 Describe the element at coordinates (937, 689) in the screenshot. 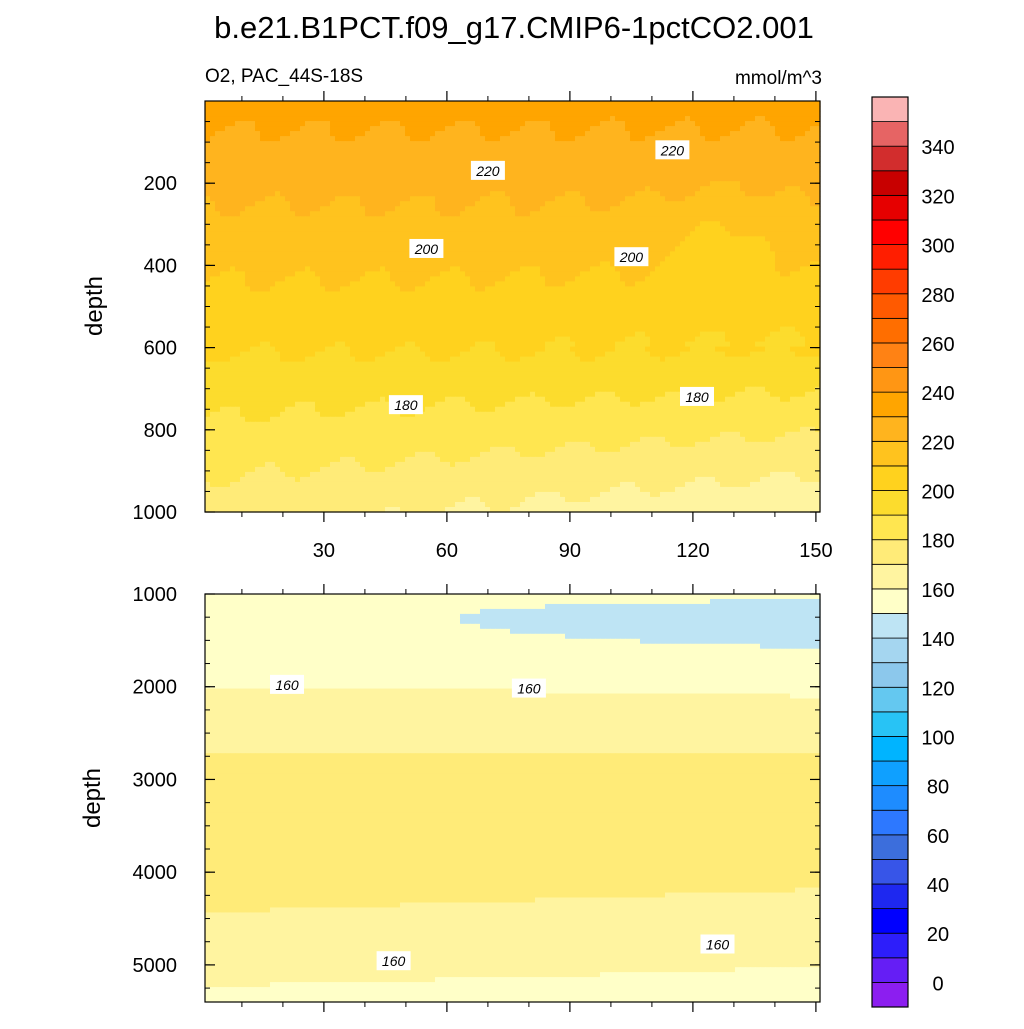

I see `colorbar-tick-label: 120` at that location.